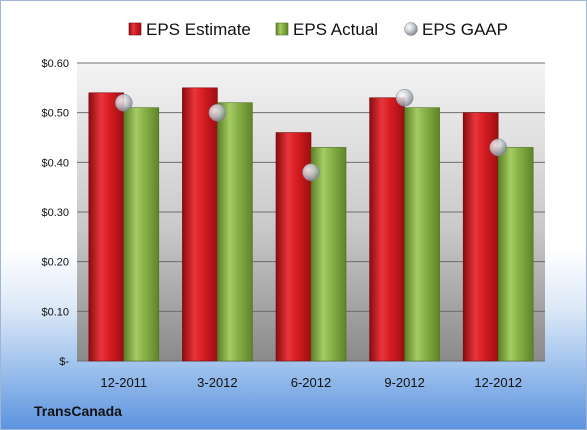 This screenshot has height=430, width=587. I want to click on legend-label: EPS Actual, so click(335, 29).